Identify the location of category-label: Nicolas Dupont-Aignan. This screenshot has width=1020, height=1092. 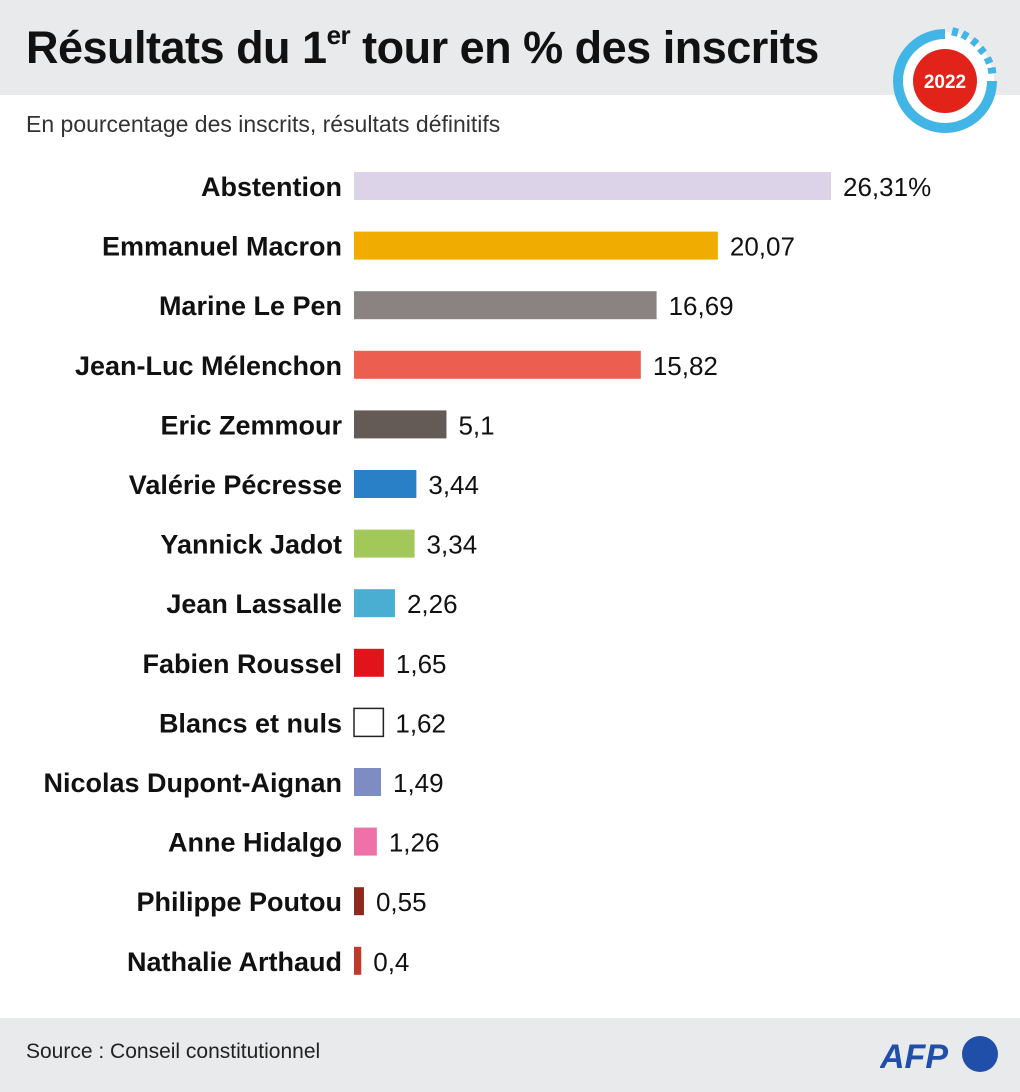
(193, 783).